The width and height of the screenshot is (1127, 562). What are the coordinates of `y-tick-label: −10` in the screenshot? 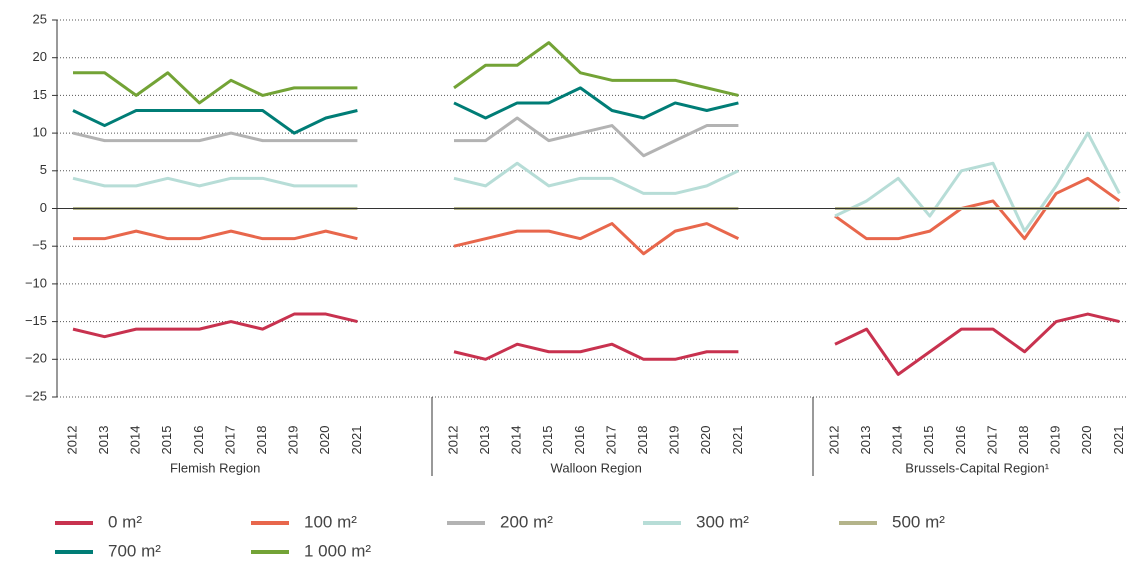 It's located at (36, 282).